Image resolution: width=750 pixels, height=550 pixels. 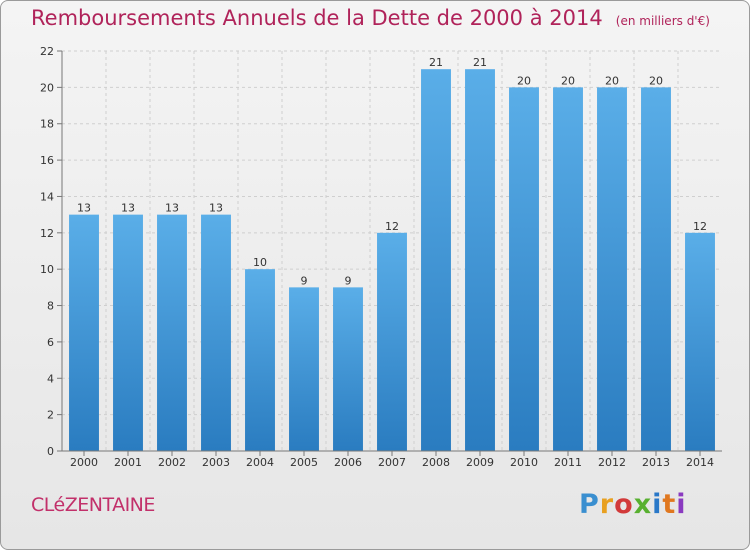 I want to click on x-tick-label: 2012, so click(x=612, y=462).